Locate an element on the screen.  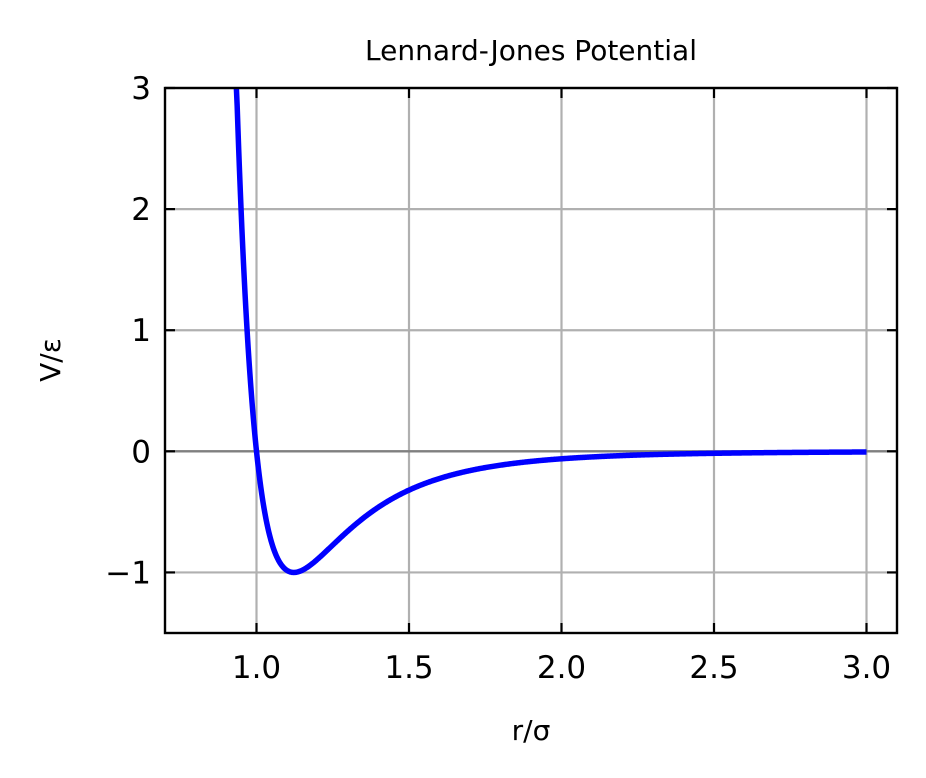
y-axis-label: V/ε is located at coordinates (50, 360).